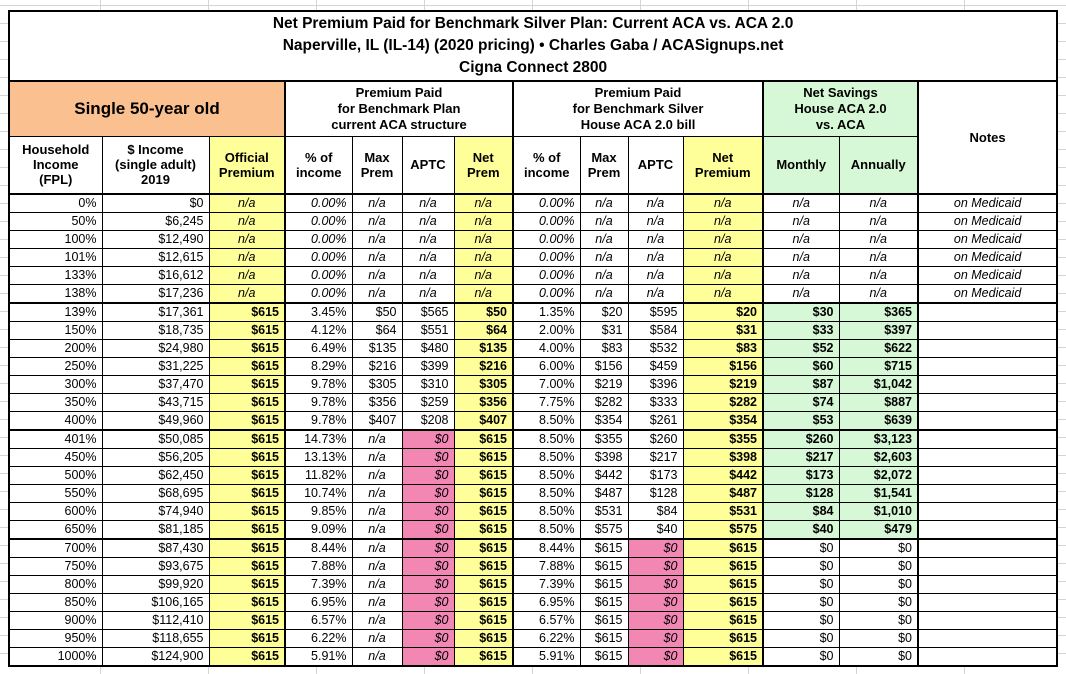 The image size is (1066, 674). I want to click on col-header-house-max-prem: Max Prem, so click(604, 165).